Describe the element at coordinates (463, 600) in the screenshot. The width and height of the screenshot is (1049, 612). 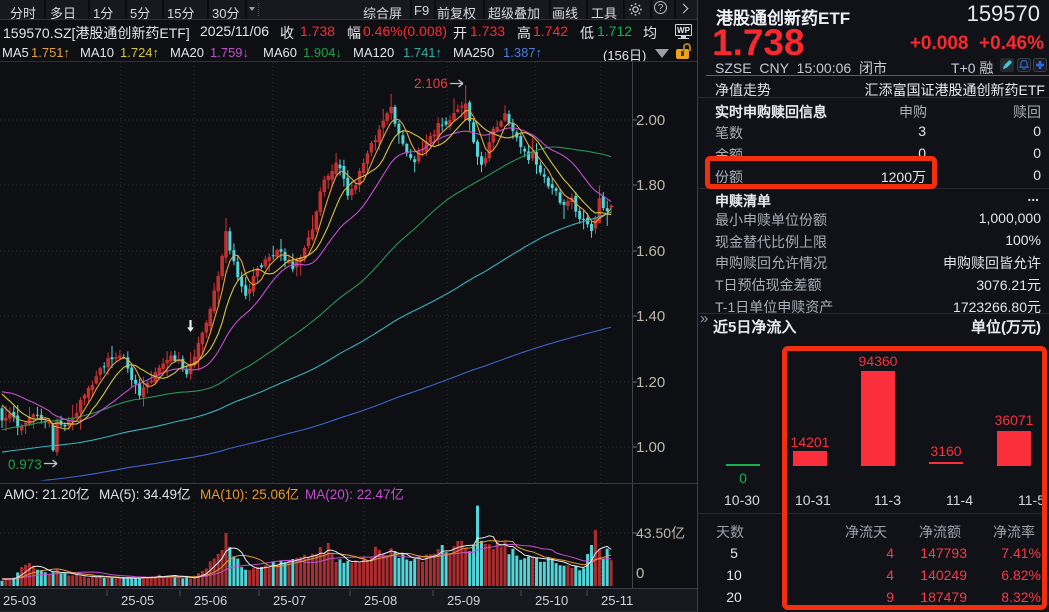
I see `svg-text: 25-09` at that location.